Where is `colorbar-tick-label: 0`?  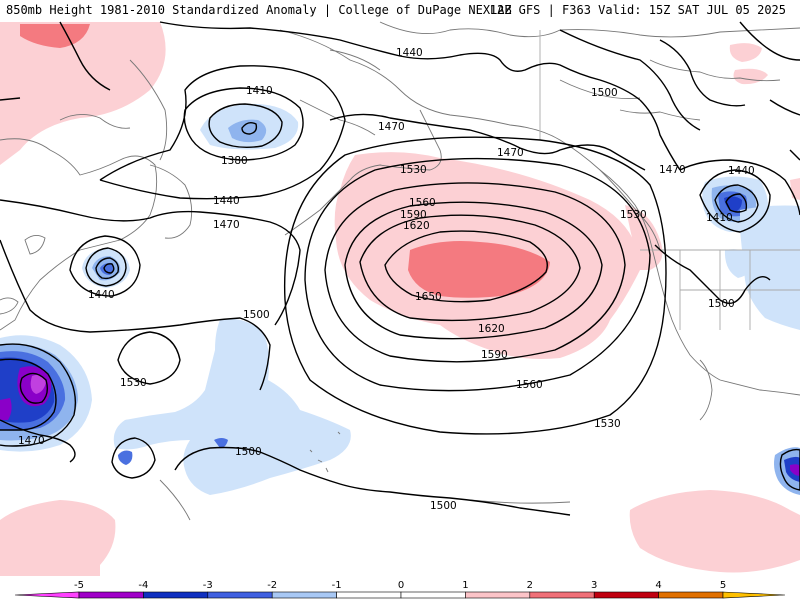 colorbar-tick-label: 0 is located at coordinates (401, 585).